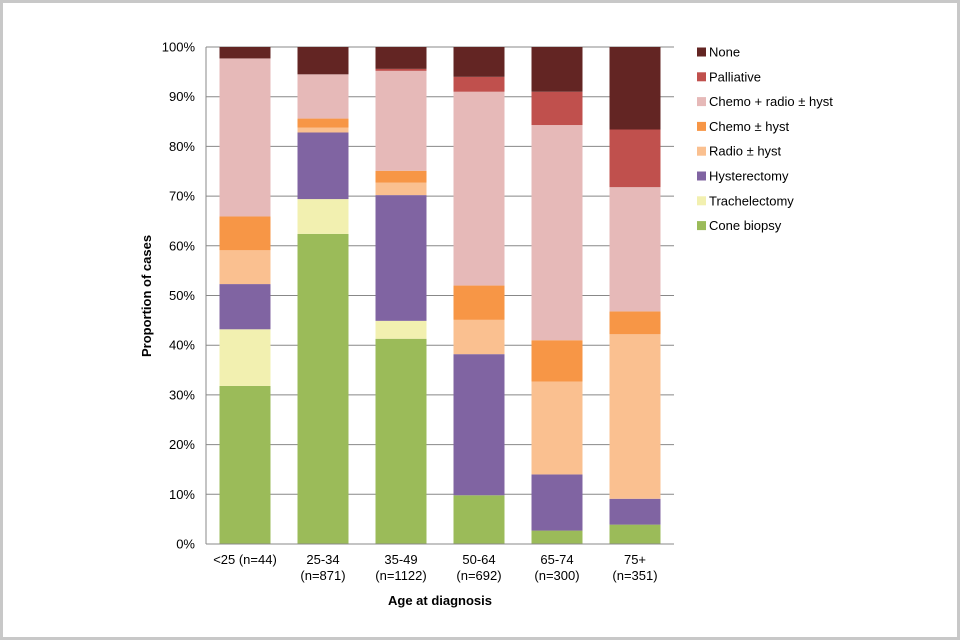  What do you see at coordinates (322, 575) in the screenshot?
I see `x-tick-label: (n=871)` at bounding box center [322, 575].